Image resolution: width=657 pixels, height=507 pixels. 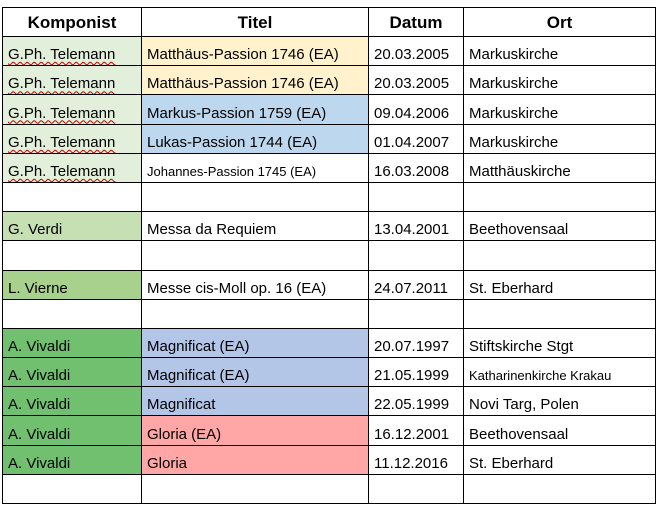 What do you see at coordinates (559, 401) in the screenshot?
I see `cell-ort: Novi Targ, Polen` at bounding box center [559, 401].